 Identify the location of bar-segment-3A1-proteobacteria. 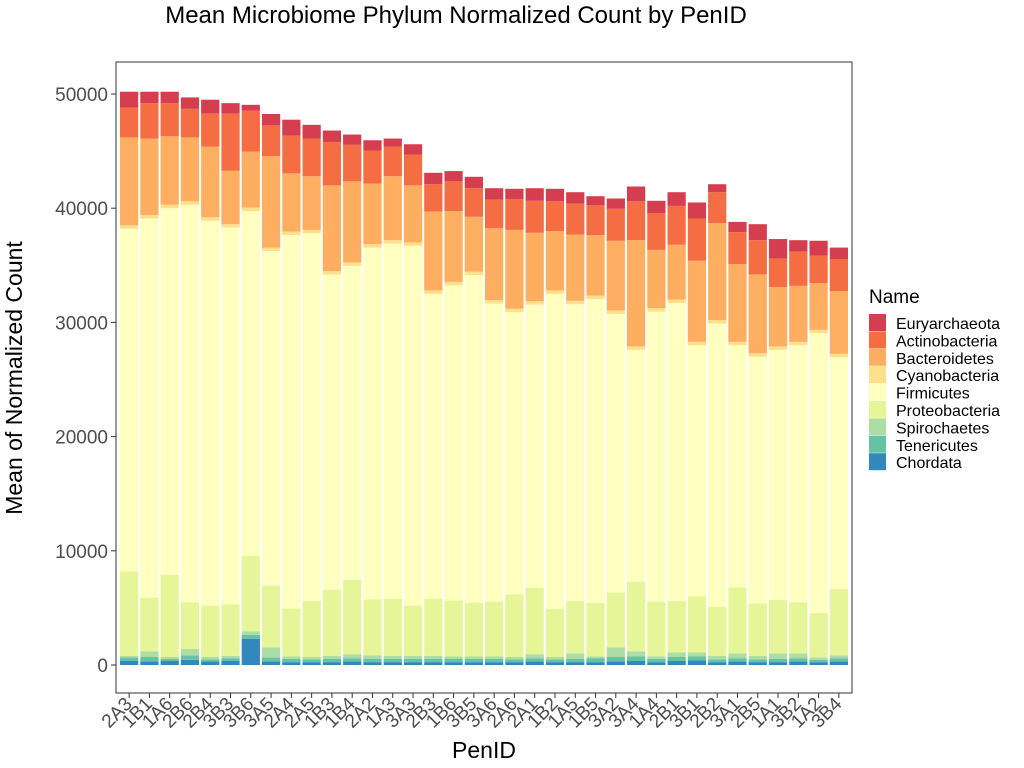
(737, 620).